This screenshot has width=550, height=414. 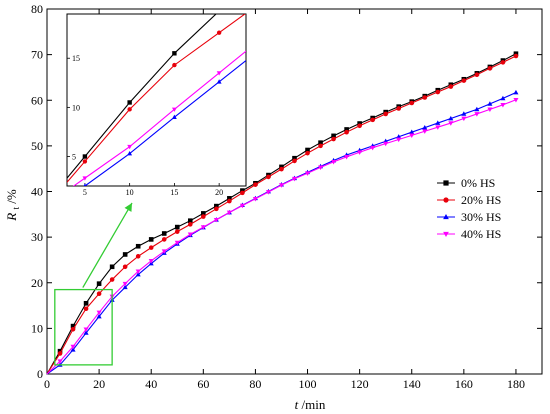 I want to click on legend-label: 30% HS, so click(x=481, y=217).